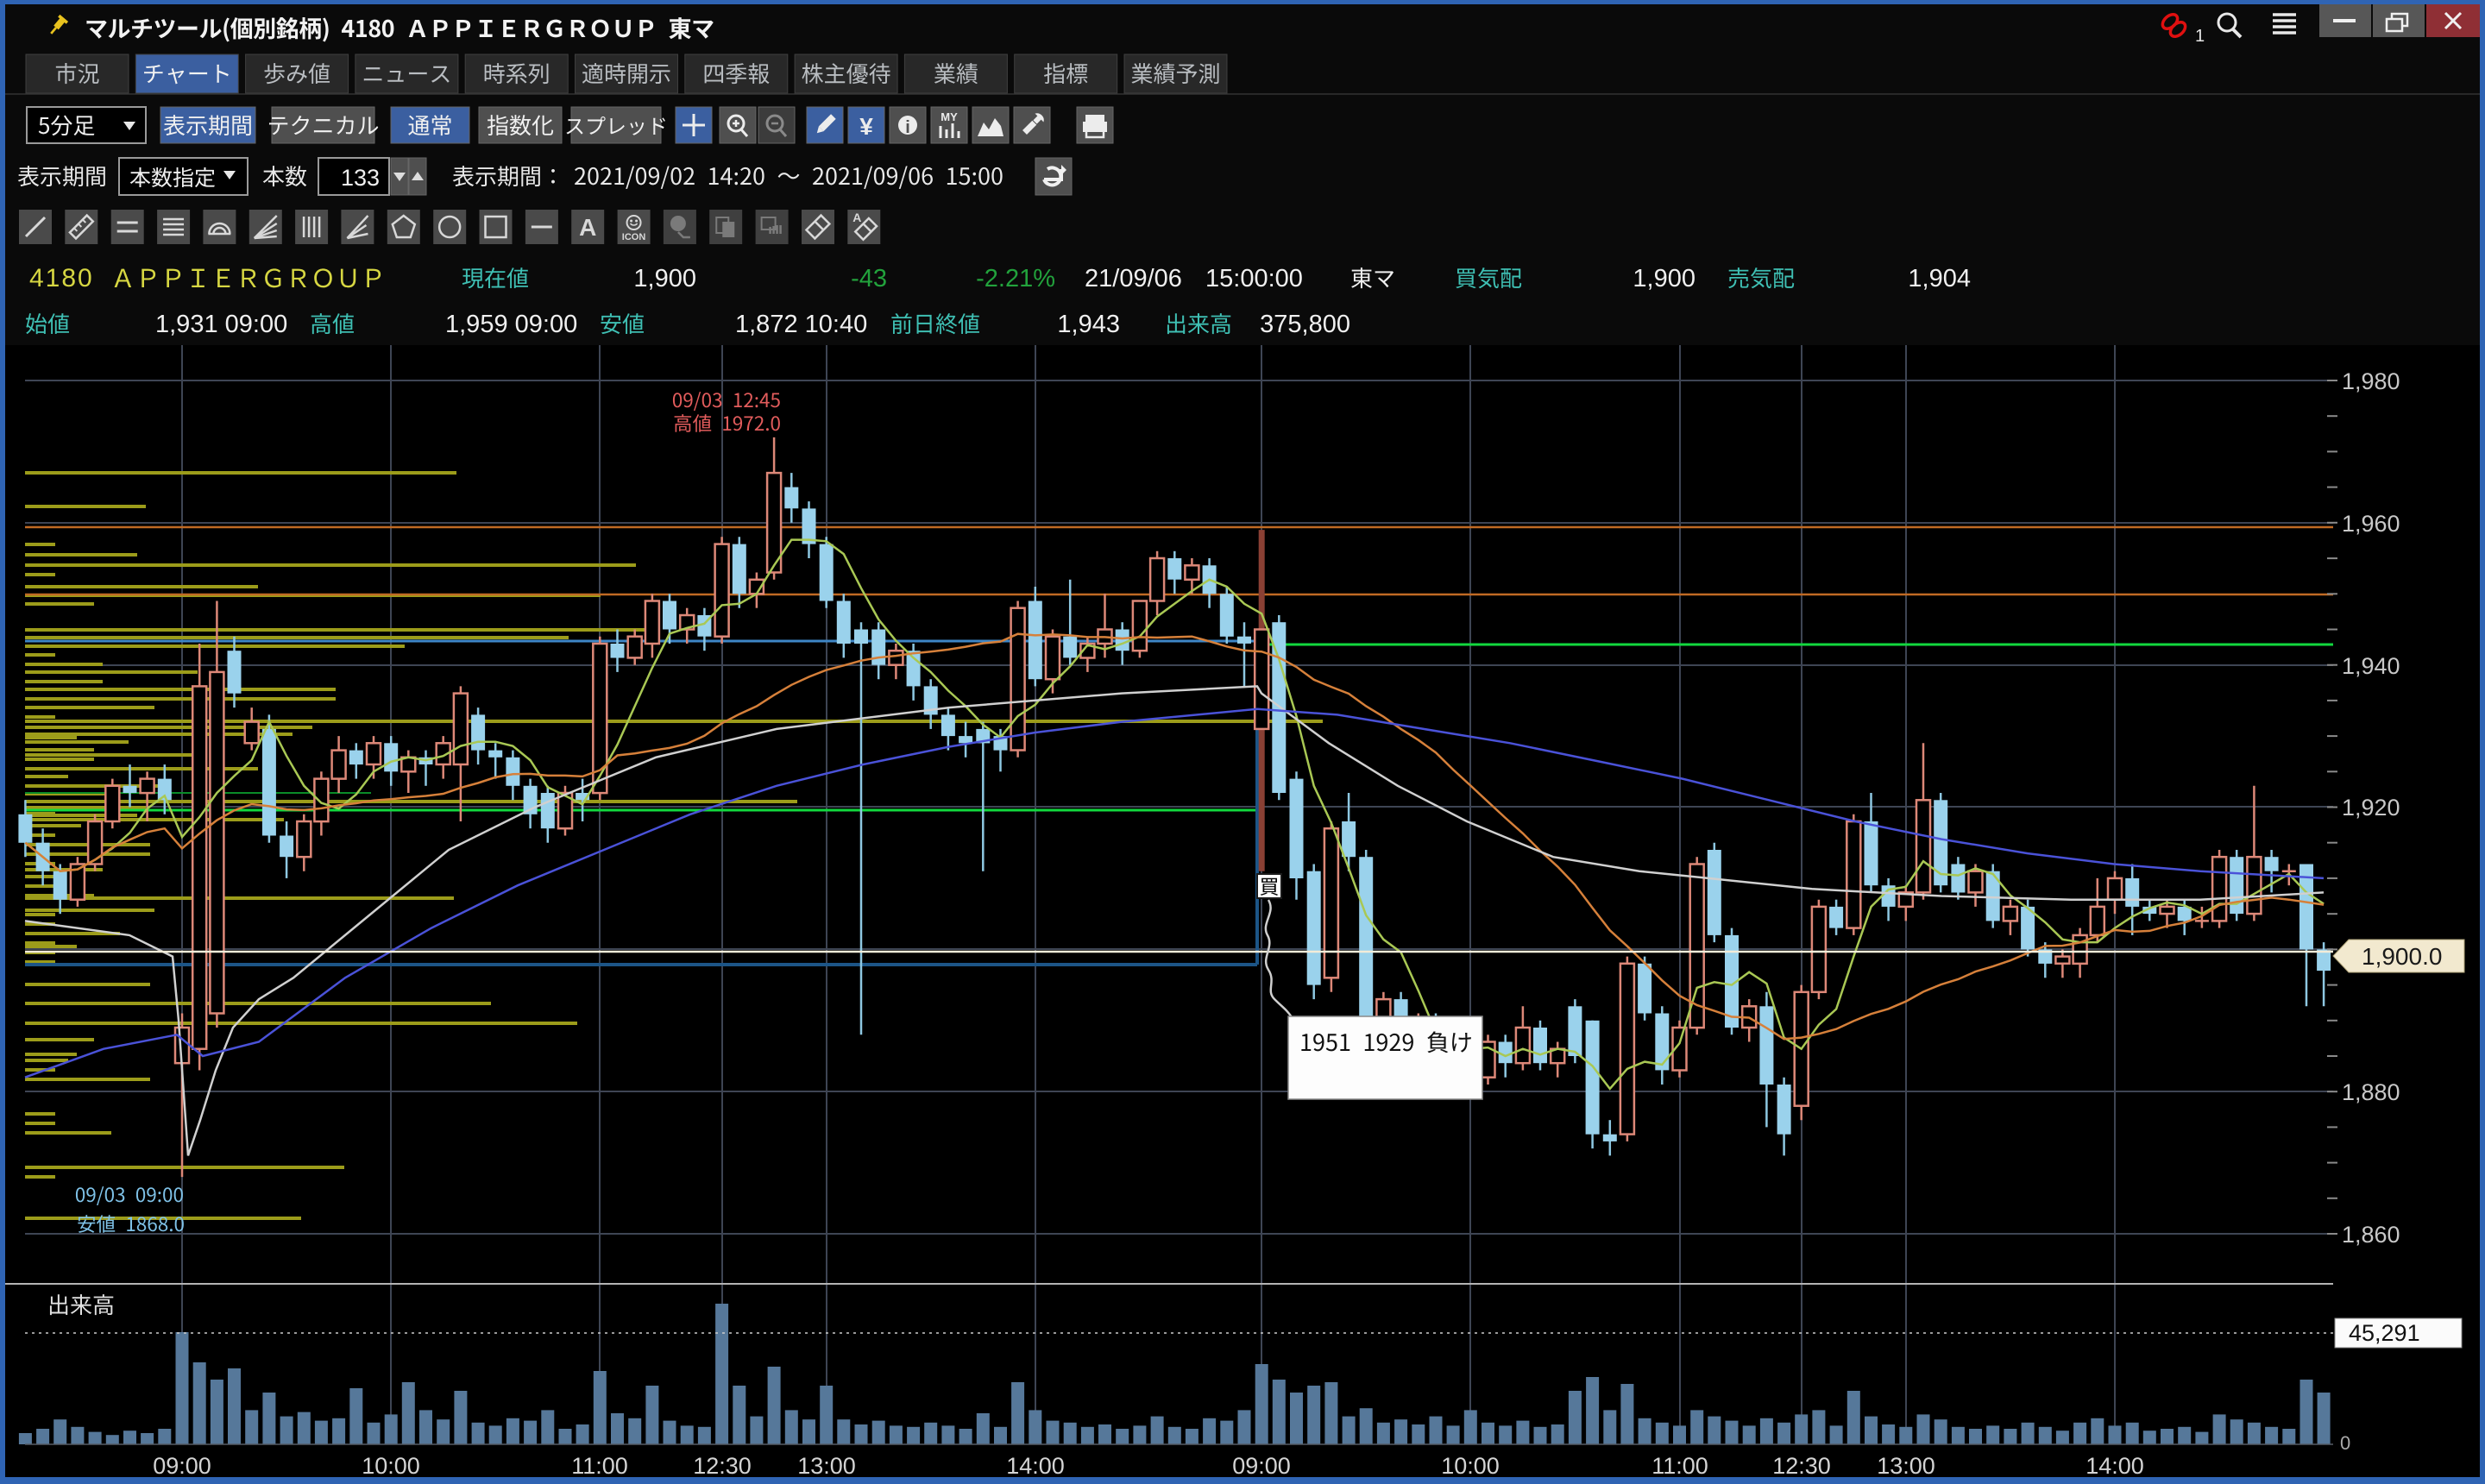 The image size is (2485, 1484). Describe the element at coordinates (2384, 1333) in the screenshot. I see `svg-text: 45,291` at that location.